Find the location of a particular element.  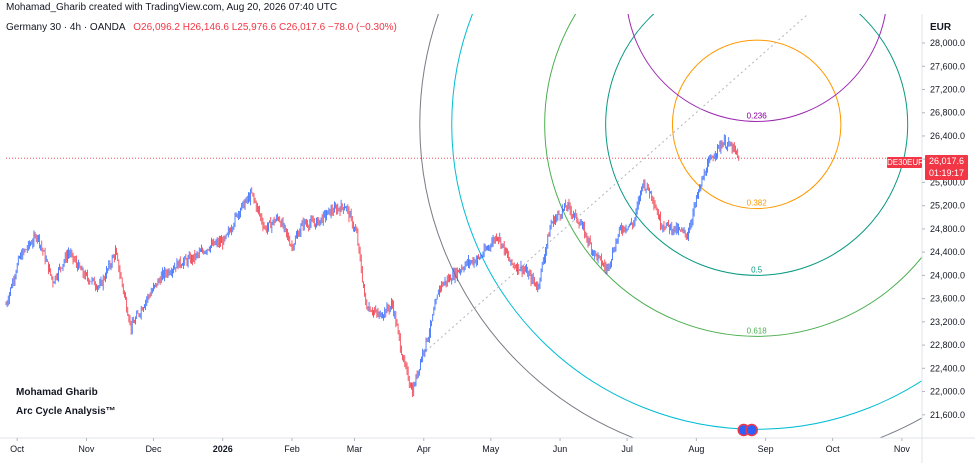

x-tick-label: Aug is located at coordinates (696, 449).